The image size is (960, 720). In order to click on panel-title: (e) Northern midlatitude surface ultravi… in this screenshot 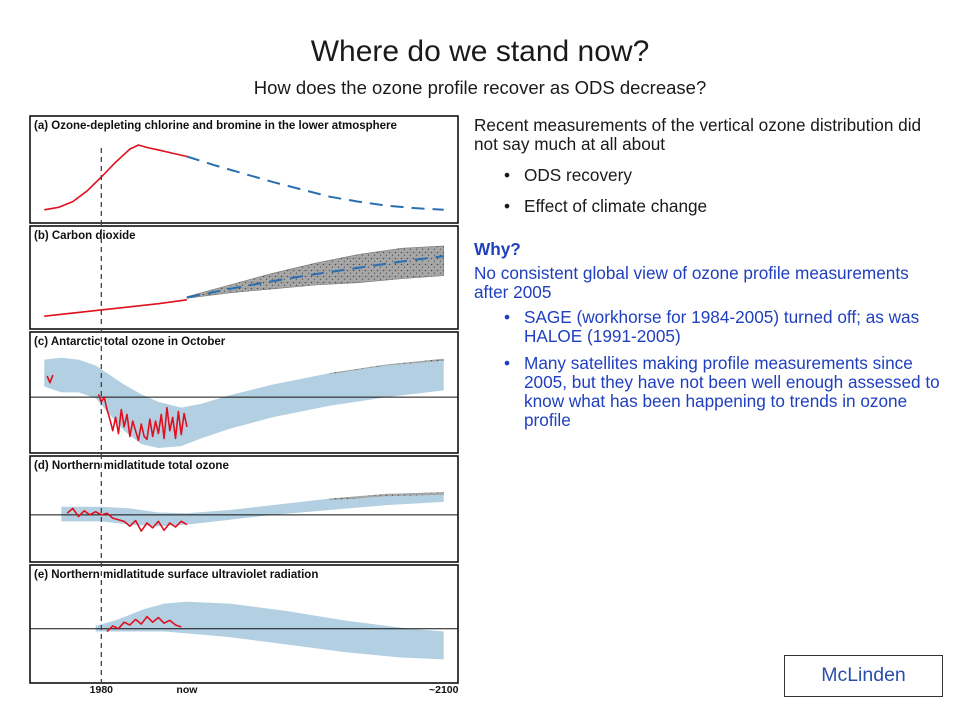, I will do `click(176, 575)`.